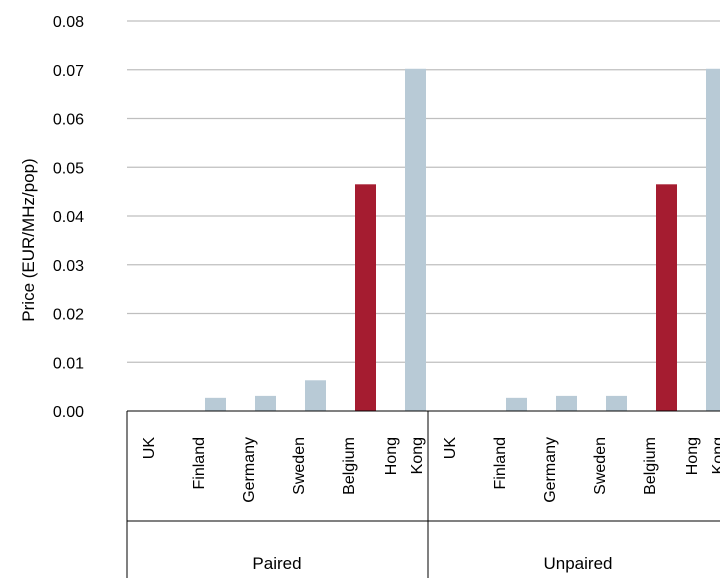 The image size is (720, 580). I want to click on bar-paired-hong-kong, so click(415, 240).